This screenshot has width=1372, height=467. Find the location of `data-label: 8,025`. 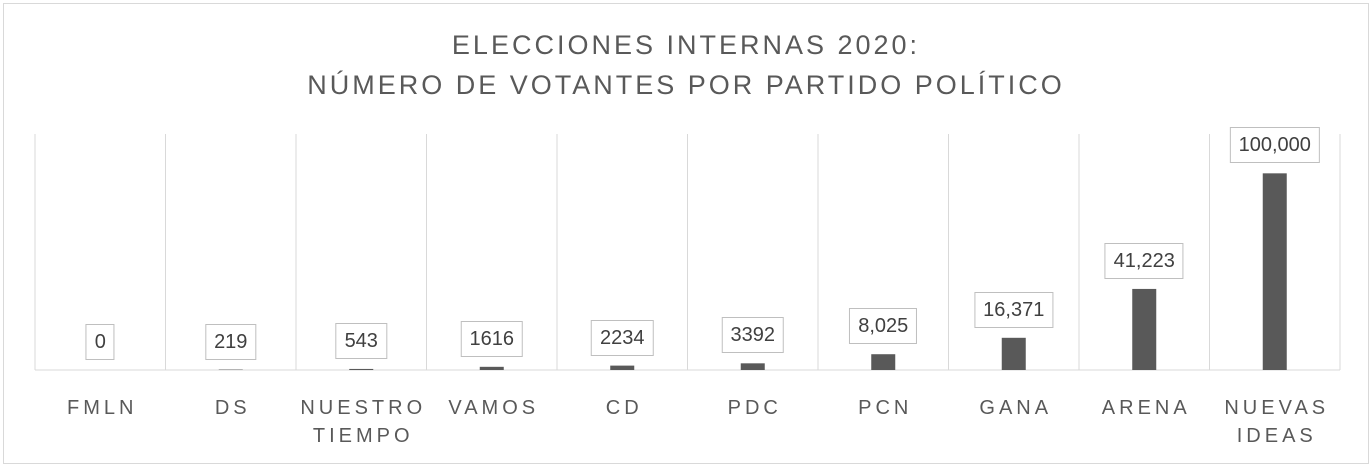

data-label: 8,025 is located at coordinates (883, 326).